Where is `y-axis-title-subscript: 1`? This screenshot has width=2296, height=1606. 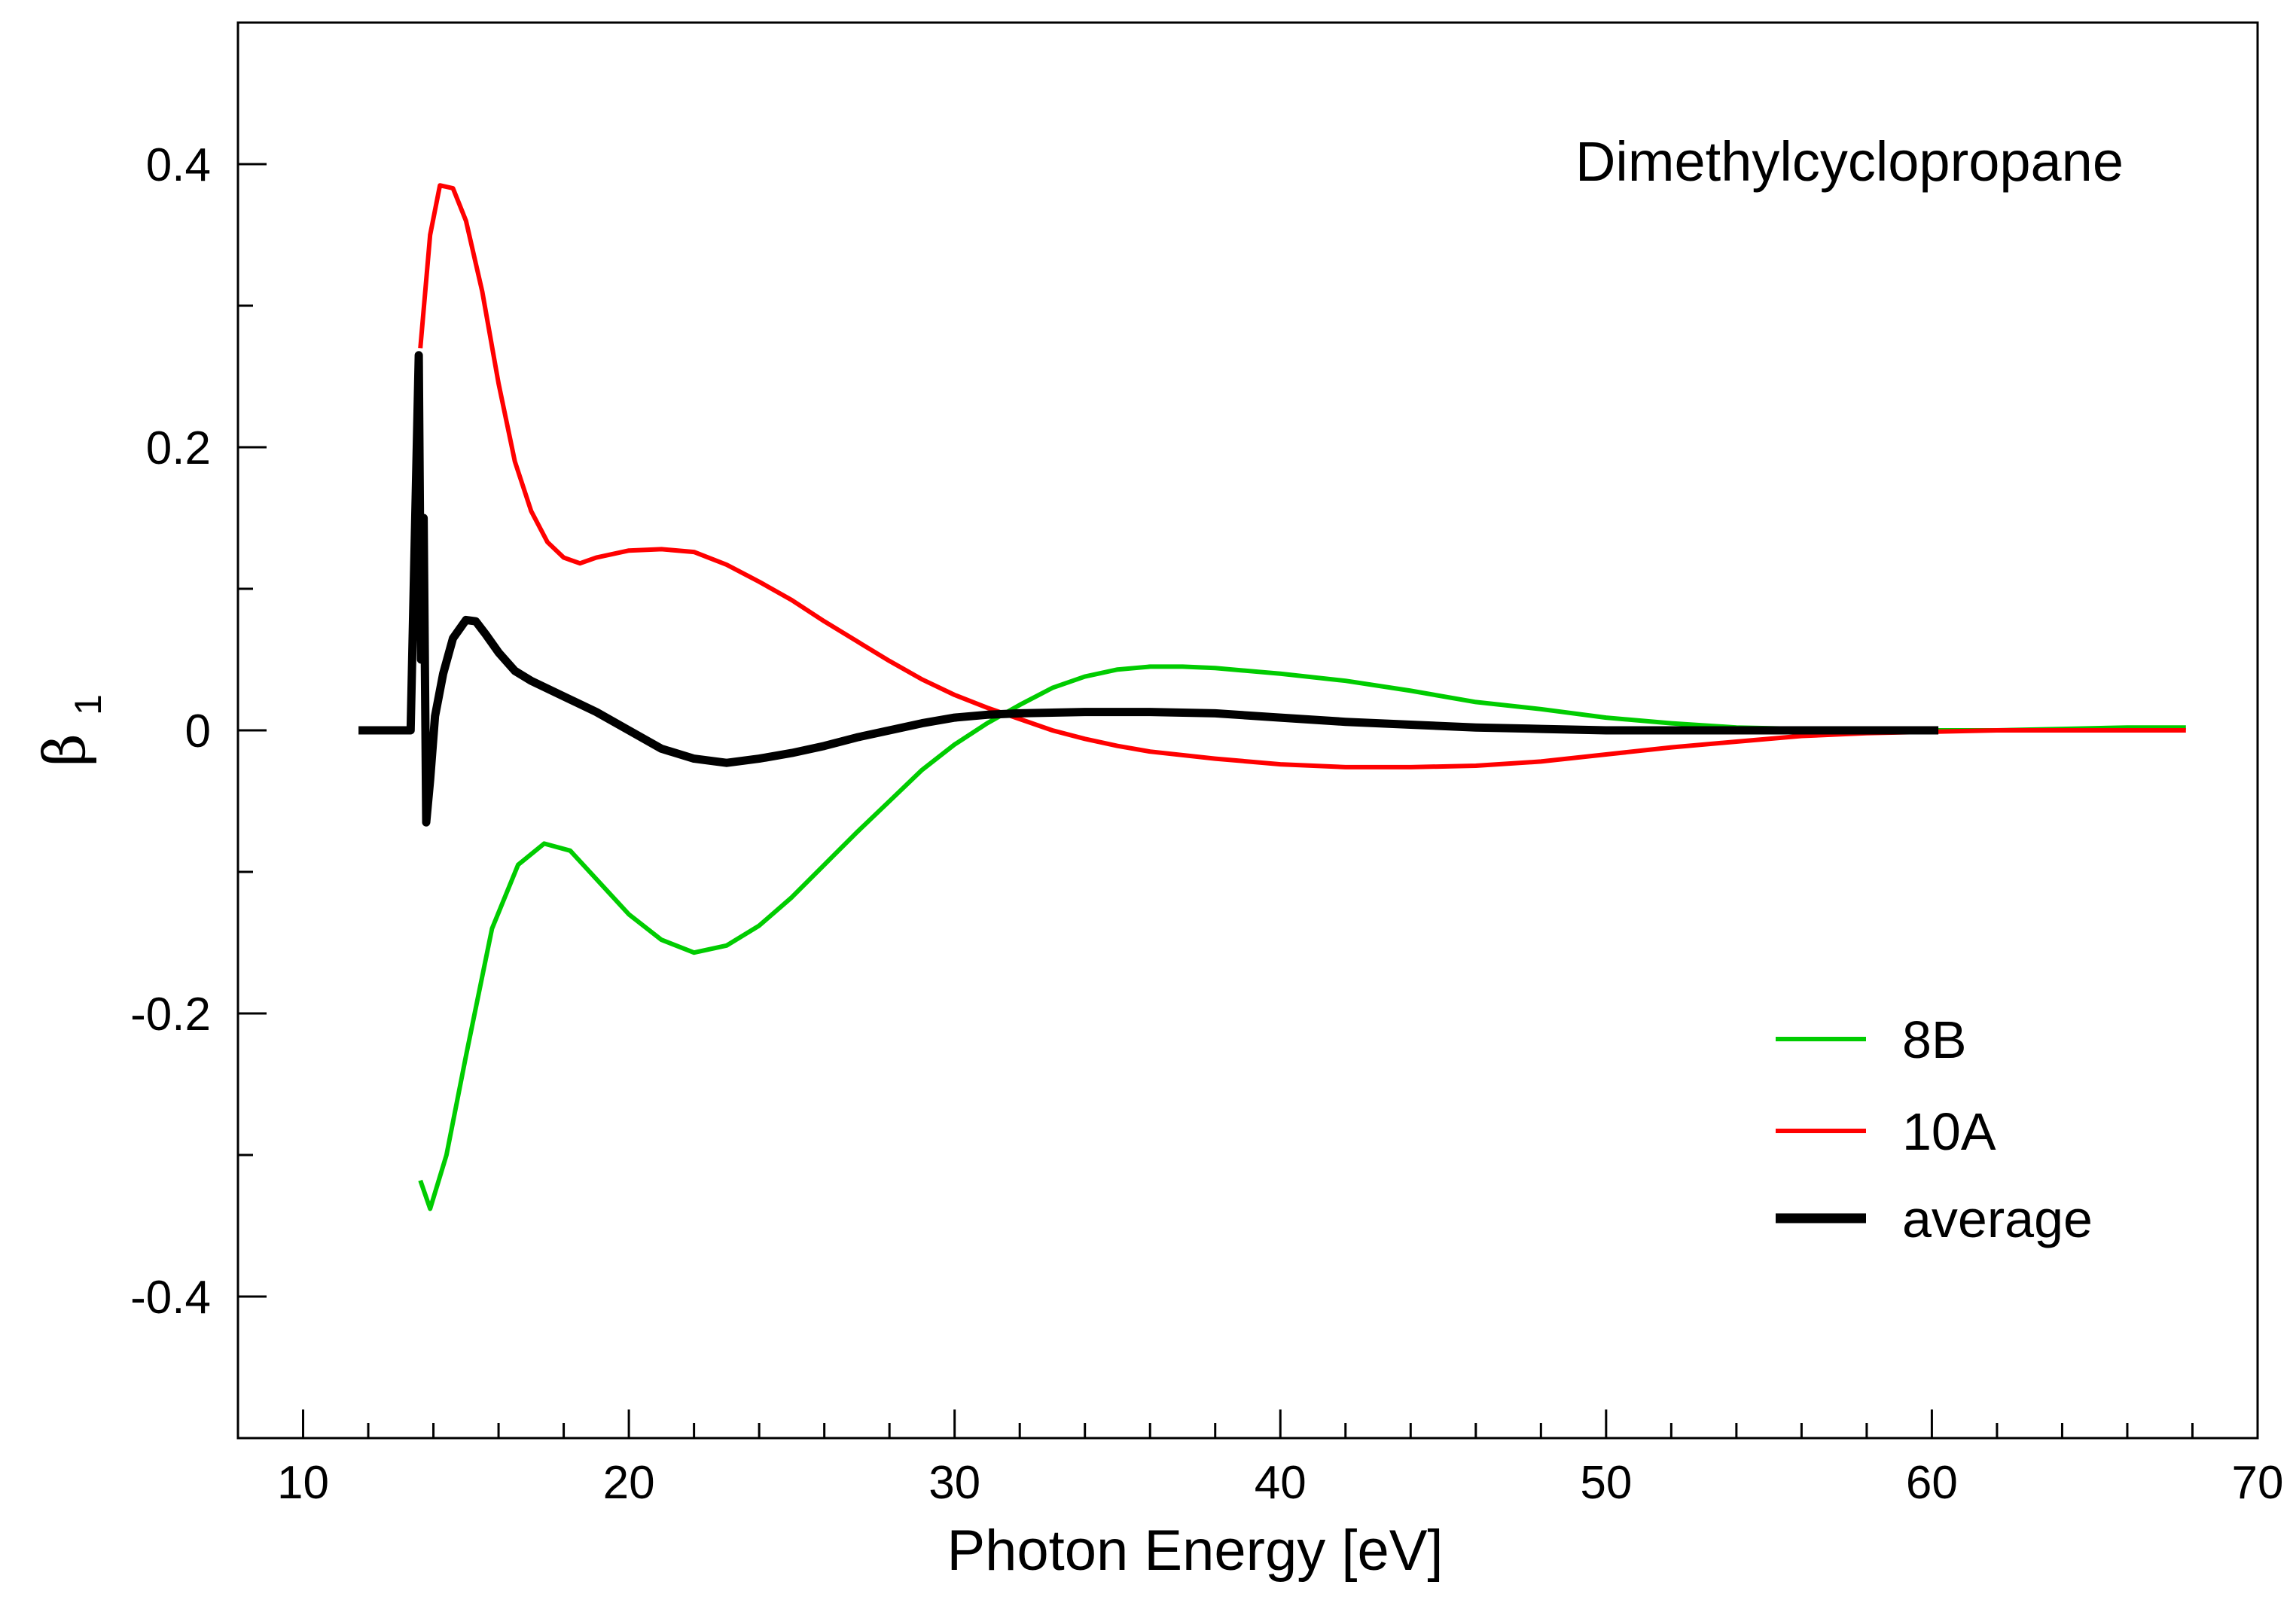
y-axis-title-subscript: 1 is located at coordinates (88, 704).